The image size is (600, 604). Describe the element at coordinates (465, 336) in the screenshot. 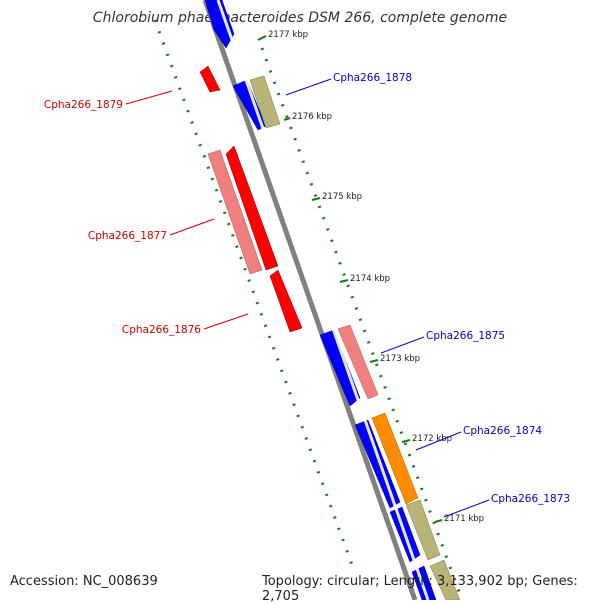

I see `gene-label-cpha266-1875: Cpha266_1875` at that location.